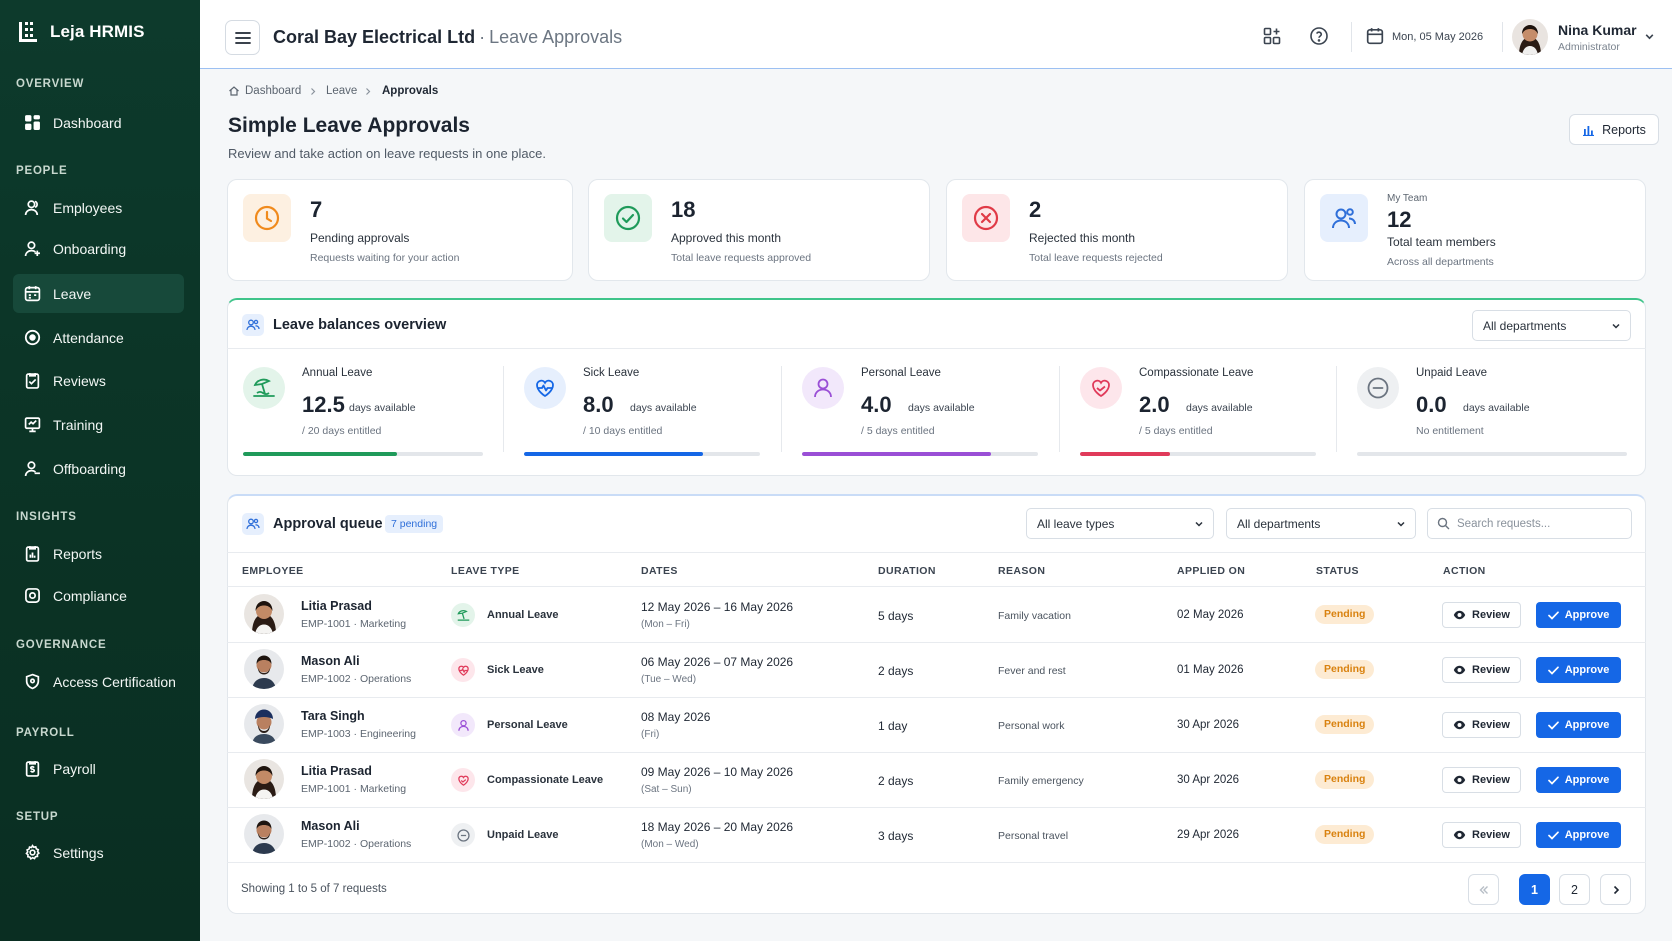 This screenshot has height=941, width=1672. I want to click on sidebar-item-training: Training, so click(98, 424).